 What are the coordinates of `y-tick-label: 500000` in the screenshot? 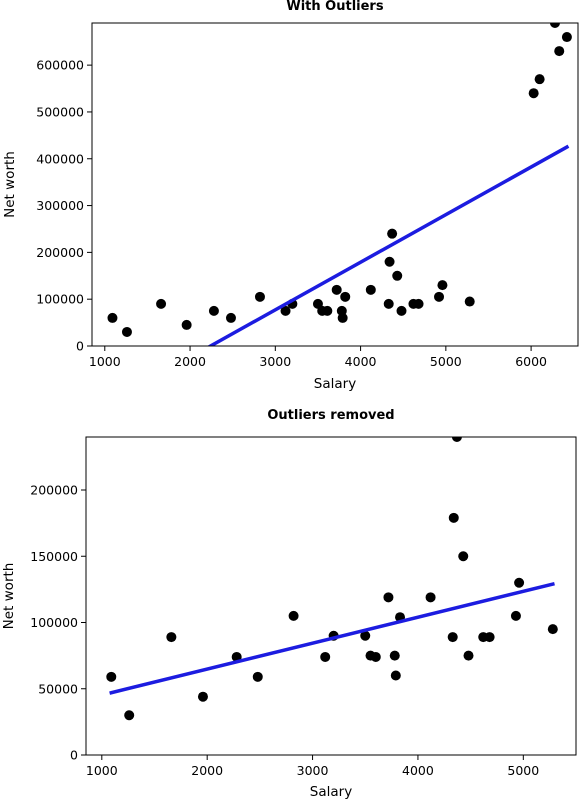 It's located at (60, 111).